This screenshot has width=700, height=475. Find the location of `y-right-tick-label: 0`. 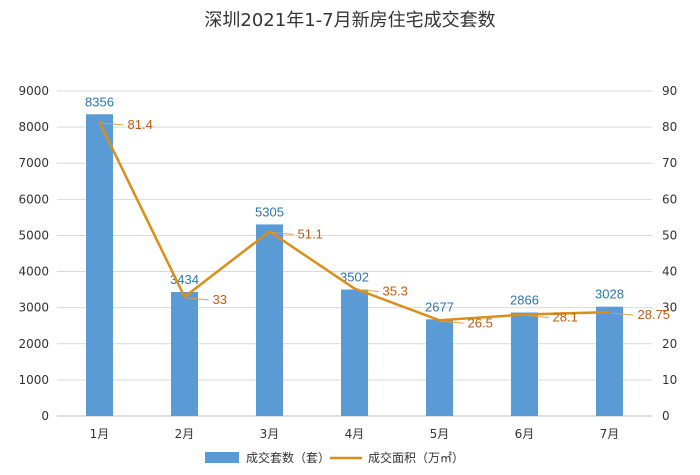

y-right-tick-label: 0 is located at coordinates (666, 416).